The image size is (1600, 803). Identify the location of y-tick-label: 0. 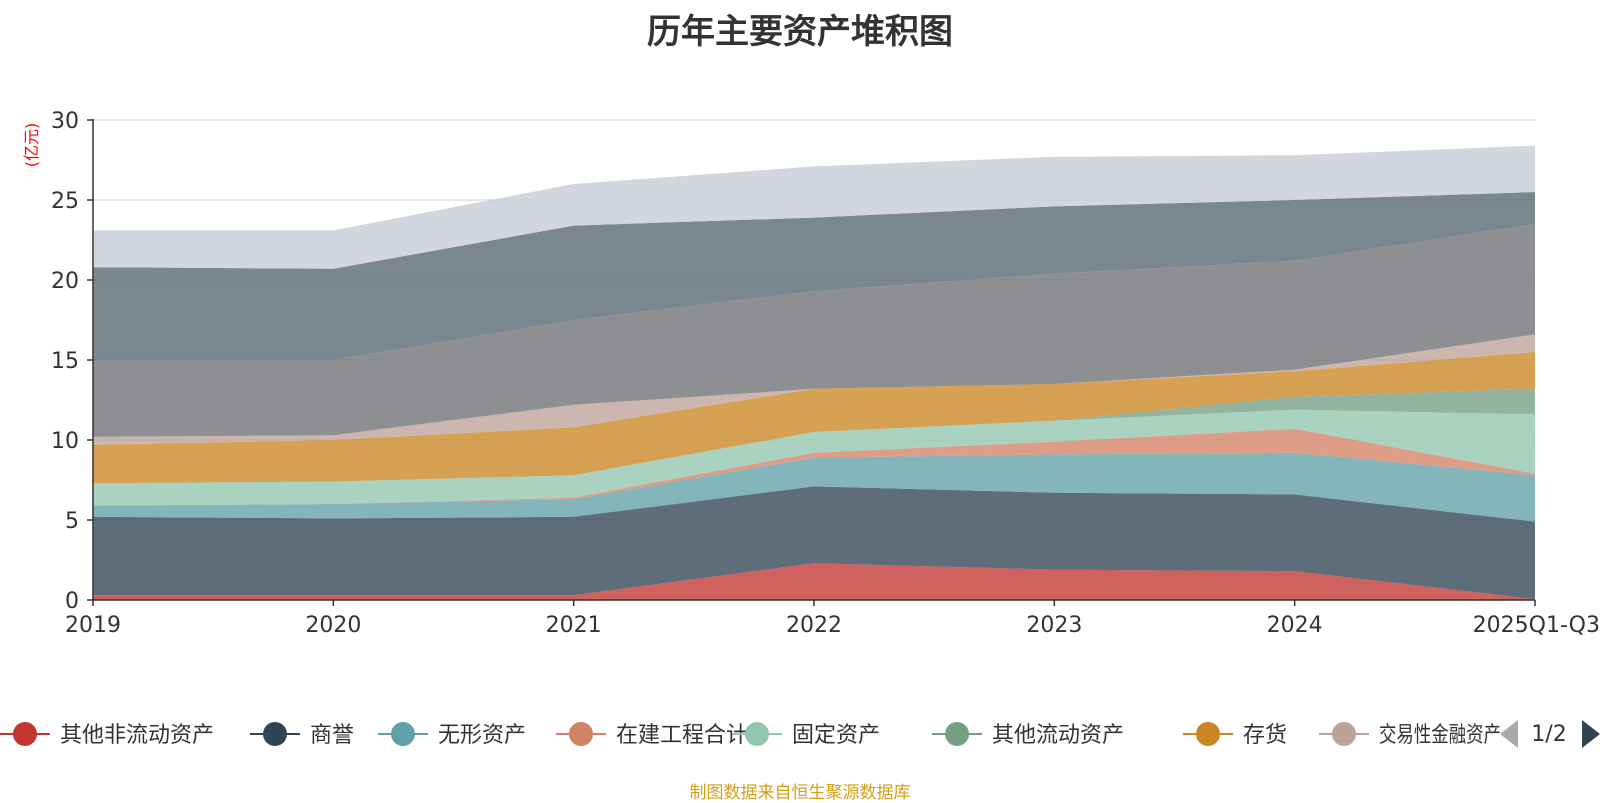
(72, 601).